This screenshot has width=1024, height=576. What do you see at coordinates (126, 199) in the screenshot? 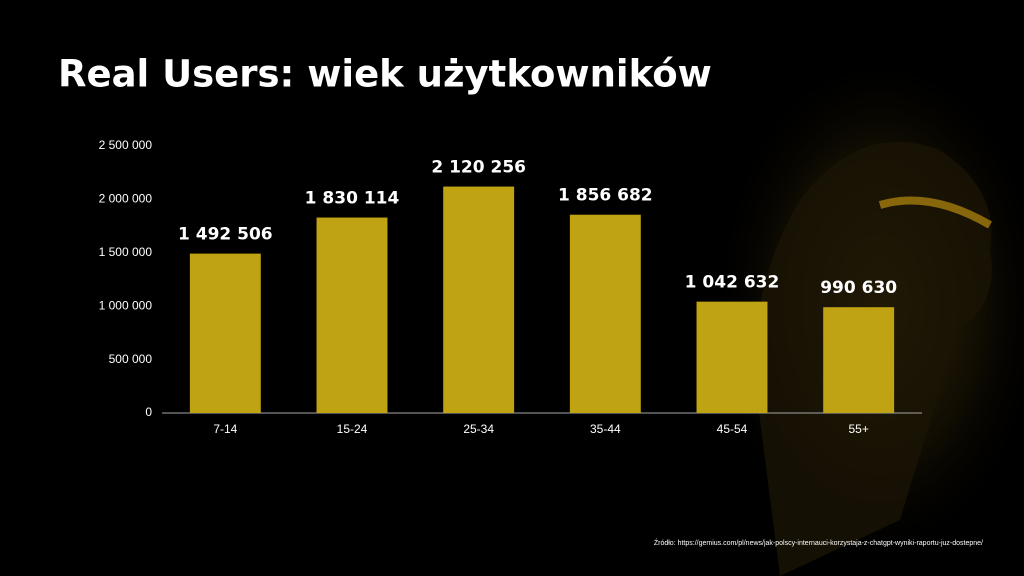
I see `y-tick-label: 2 000 000` at bounding box center [126, 199].